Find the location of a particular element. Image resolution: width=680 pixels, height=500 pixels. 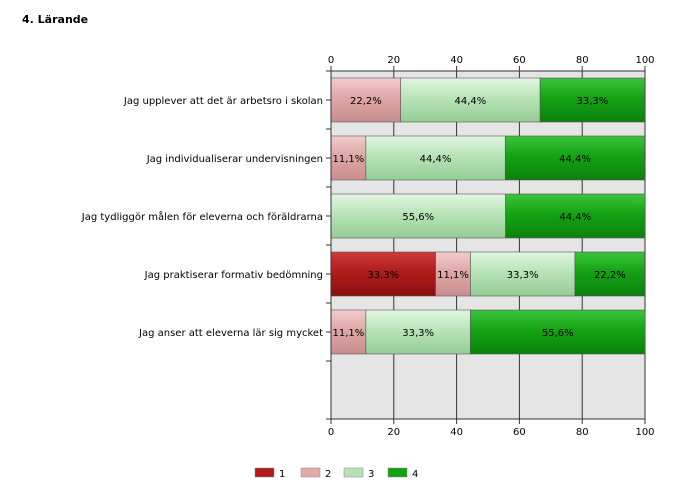

legend-label: 1 is located at coordinates (282, 474).